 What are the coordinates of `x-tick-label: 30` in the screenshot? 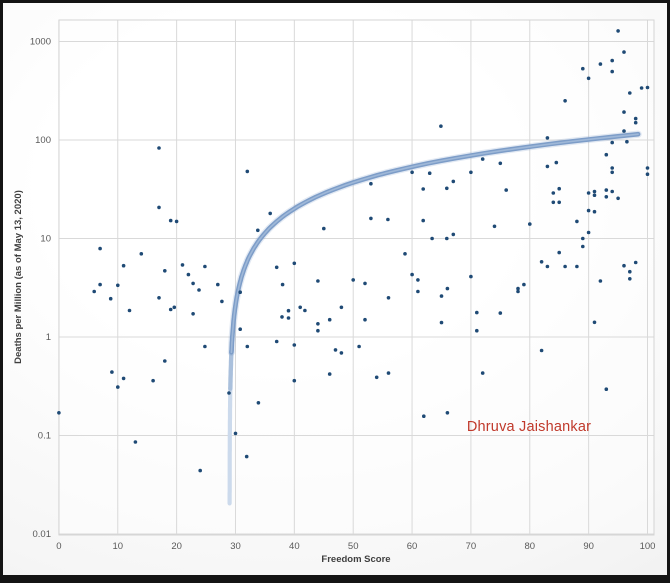 It's located at (235, 546).